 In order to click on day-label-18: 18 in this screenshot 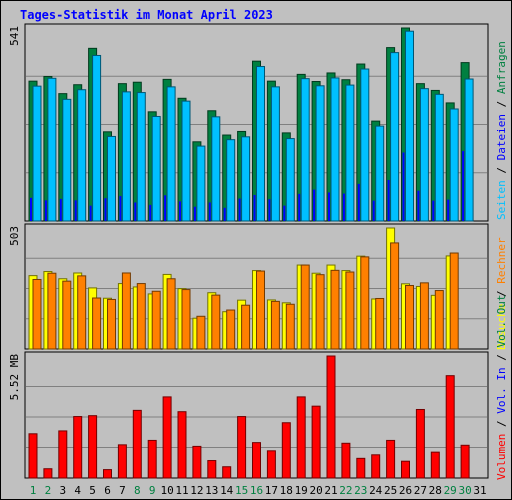, I will do `click(286, 490)`.